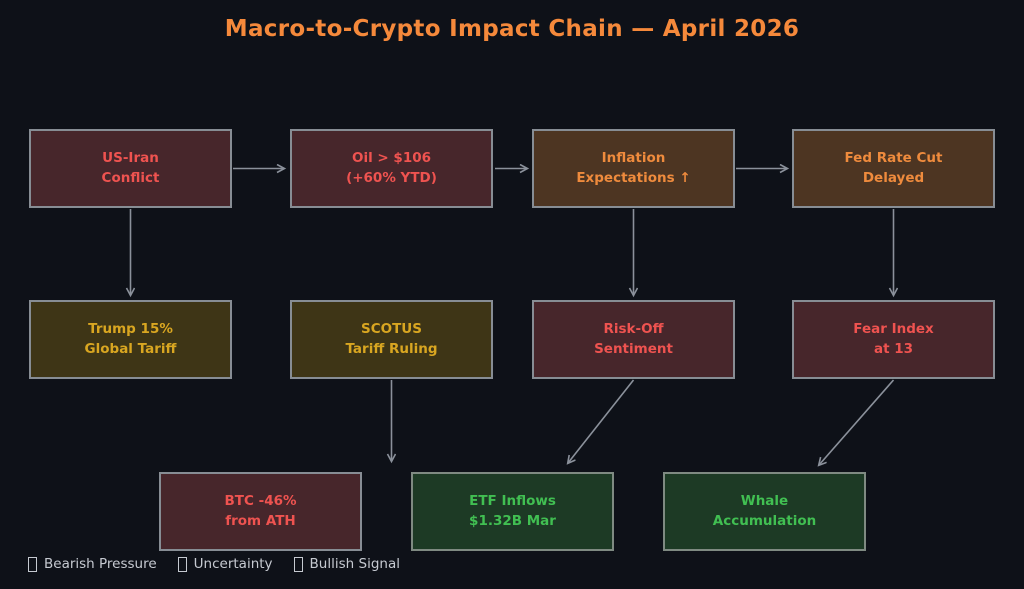 The height and width of the screenshot is (589, 1024). What do you see at coordinates (633, 177) in the screenshot?
I see `node-label: Expectations ↑` at bounding box center [633, 177].